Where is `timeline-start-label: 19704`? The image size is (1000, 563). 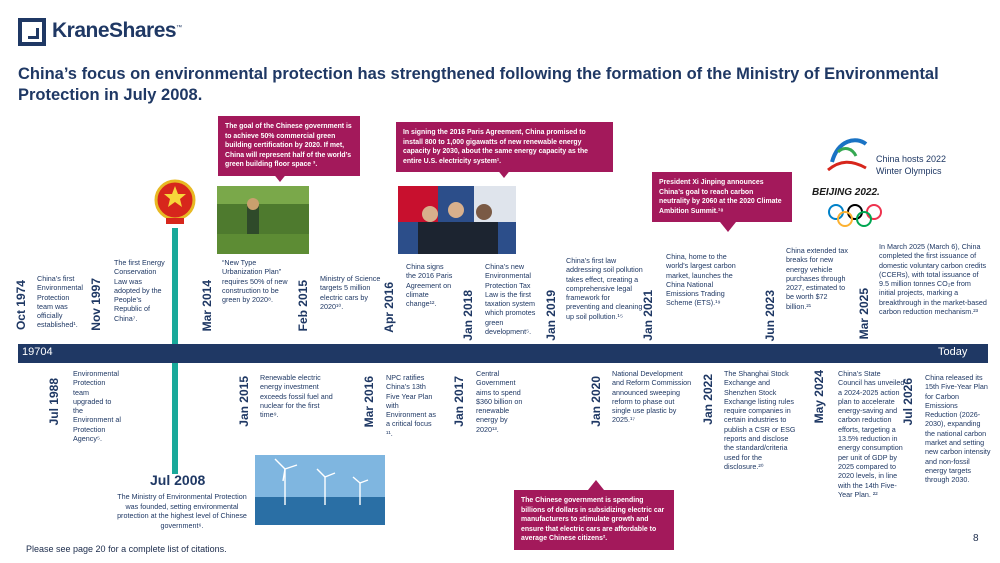 timeline-start-label: 19704 is located at coordinates (37, 352).